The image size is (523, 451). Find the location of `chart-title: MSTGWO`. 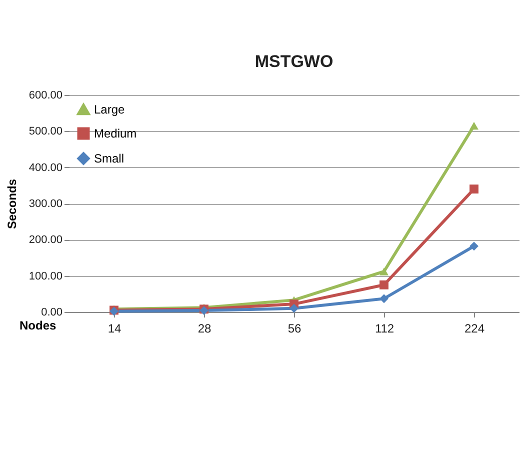

chart-title: MSTGWO is located at coordinates (294, 61).